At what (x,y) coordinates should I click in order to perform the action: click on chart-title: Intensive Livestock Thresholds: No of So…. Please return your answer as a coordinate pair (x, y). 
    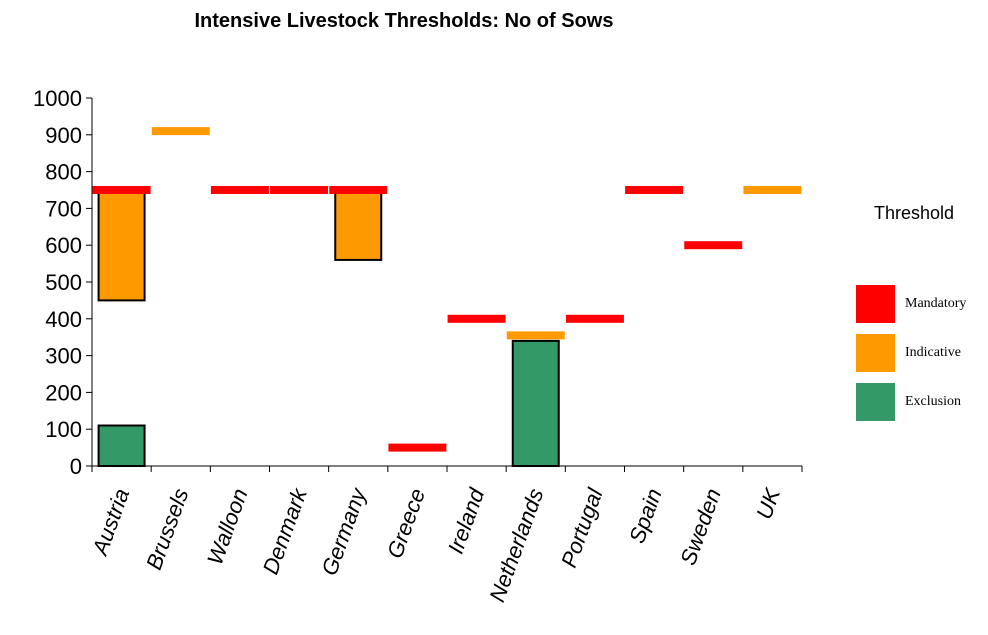
    Looking at the image, I should click on (404, 21).